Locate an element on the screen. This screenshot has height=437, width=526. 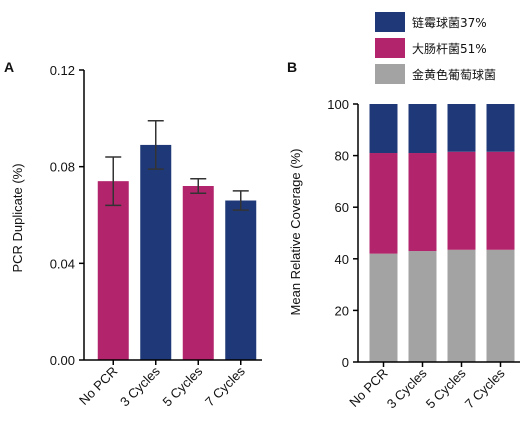
panel-b-ytick-label: 0 is located at coordinates (345, 362).